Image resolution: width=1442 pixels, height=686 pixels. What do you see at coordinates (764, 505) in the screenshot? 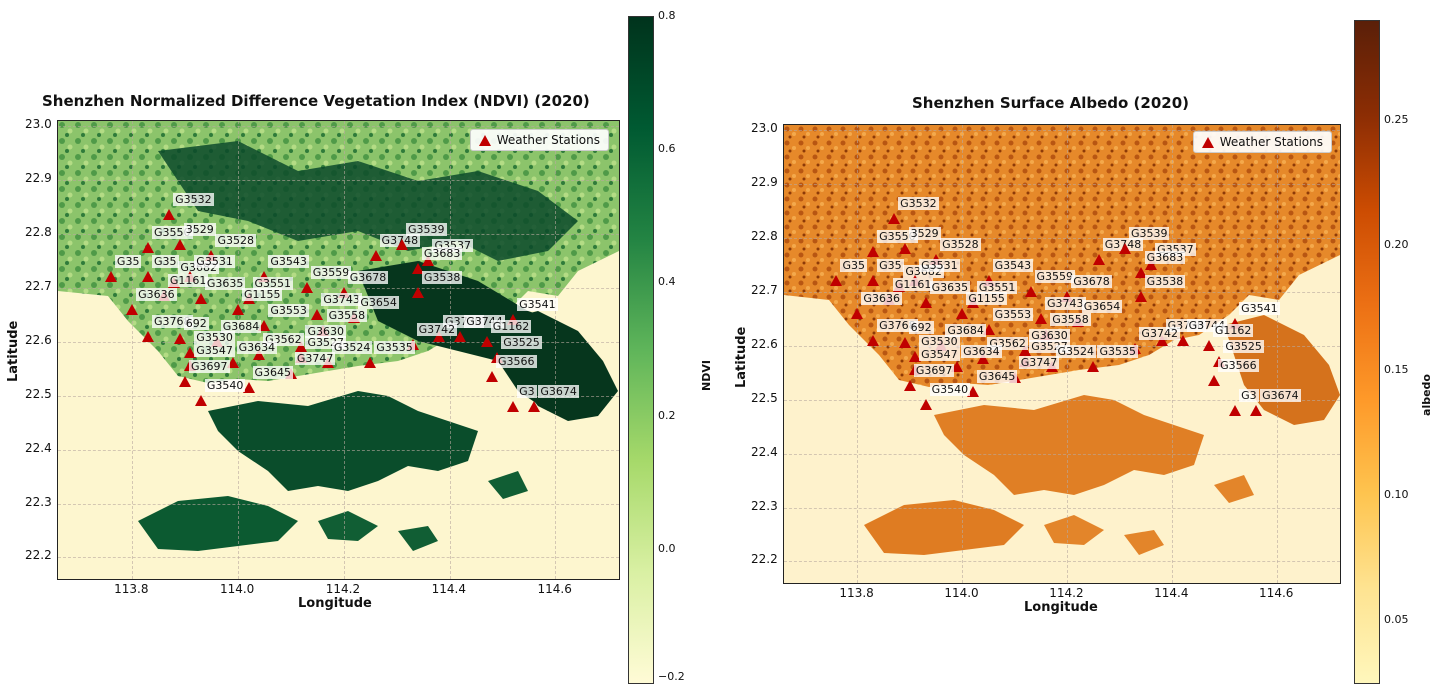
I see `y-tick-label: 22.3` at bounding box center [764, 505].